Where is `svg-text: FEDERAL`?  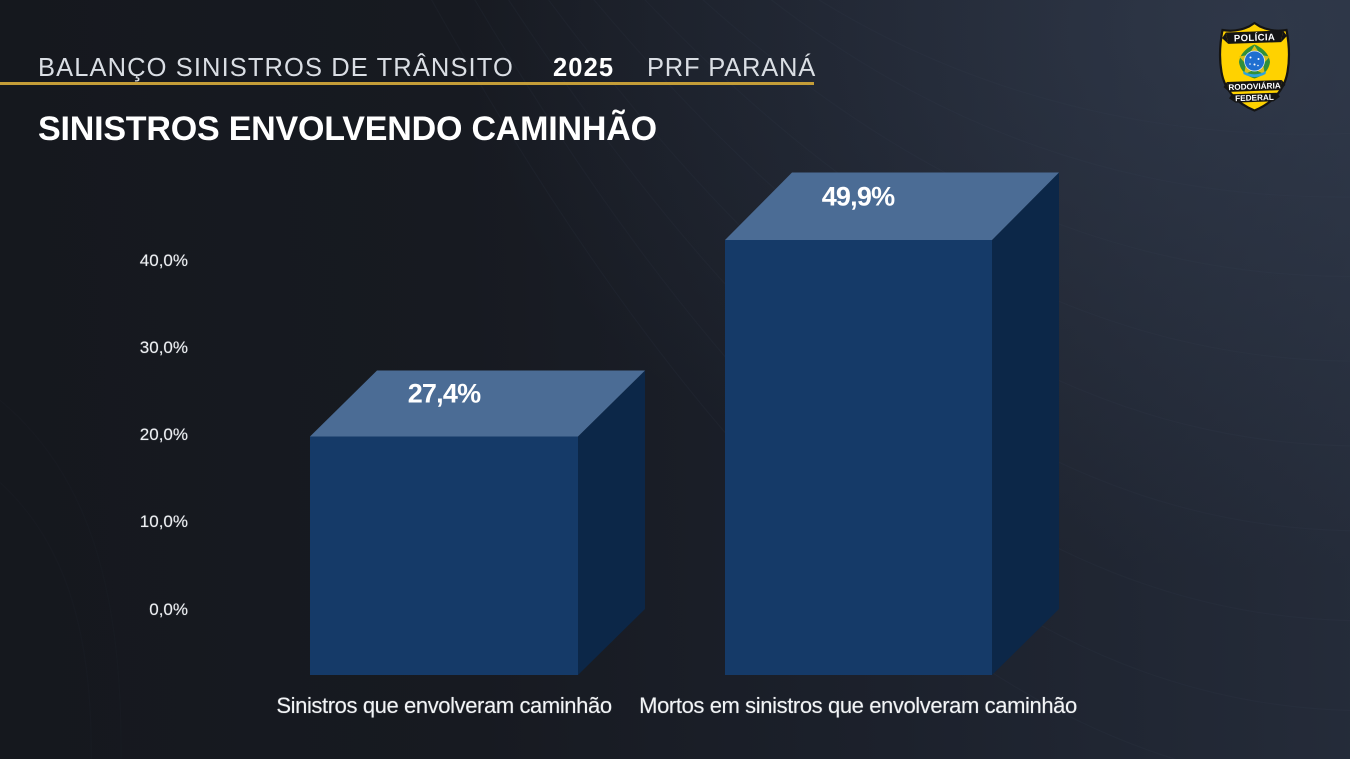 svg-text: FEDERAL is located at coordinates (1254, 98).